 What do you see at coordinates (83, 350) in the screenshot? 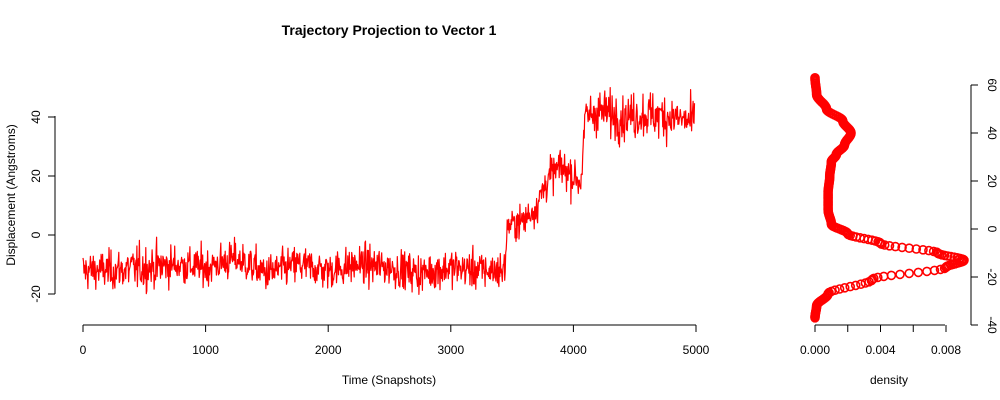
I see `x-tick-label: 0` at bounding box center [83, 350].